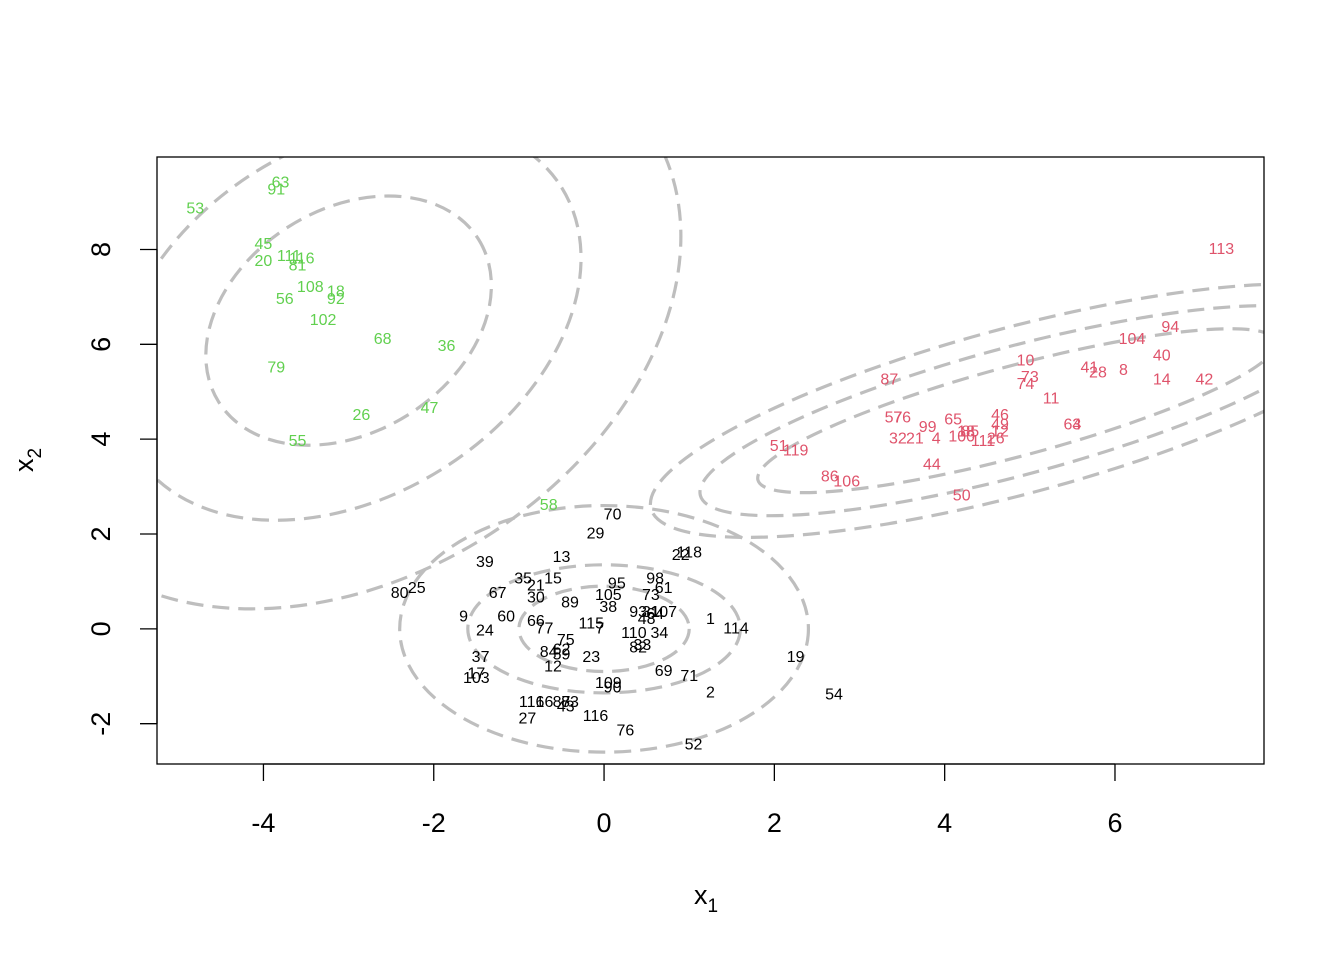 Image resolution: width=1344 pixels, height=960 pixels. Describe the element at coordinates (323, 320) in the screenshot. I see `data-point-label: 102` at that location.